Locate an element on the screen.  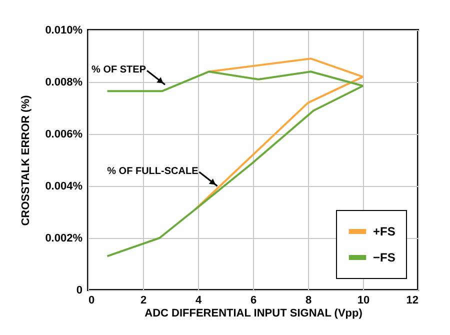
legend-label: +FS is located at coordinates (384, 231).